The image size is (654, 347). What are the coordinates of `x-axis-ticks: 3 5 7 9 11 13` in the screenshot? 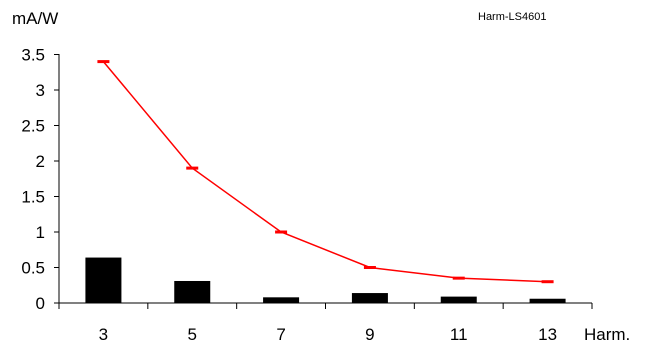 It's located at (325, 323).